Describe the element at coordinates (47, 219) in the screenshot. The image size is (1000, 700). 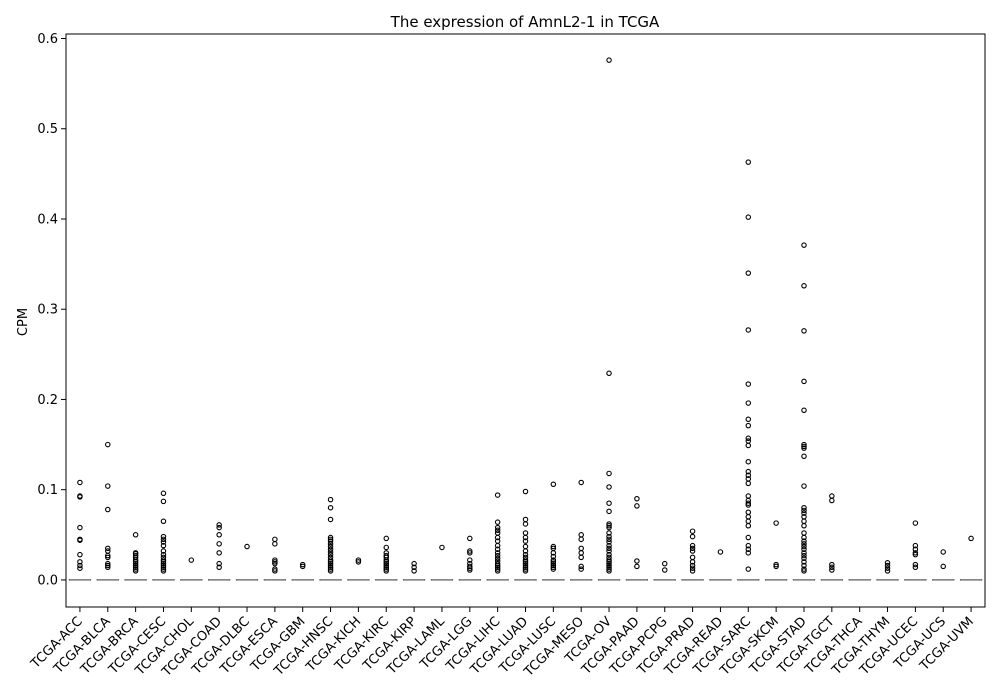
I see `y-tick-label: 0.4` at that location.